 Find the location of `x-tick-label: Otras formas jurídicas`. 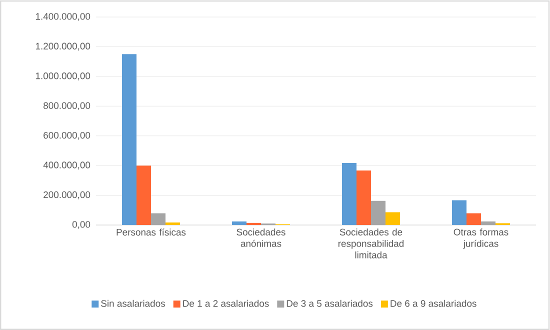

x-tick-label: Otras formas jurídicas is located at coordinates (481, 238).